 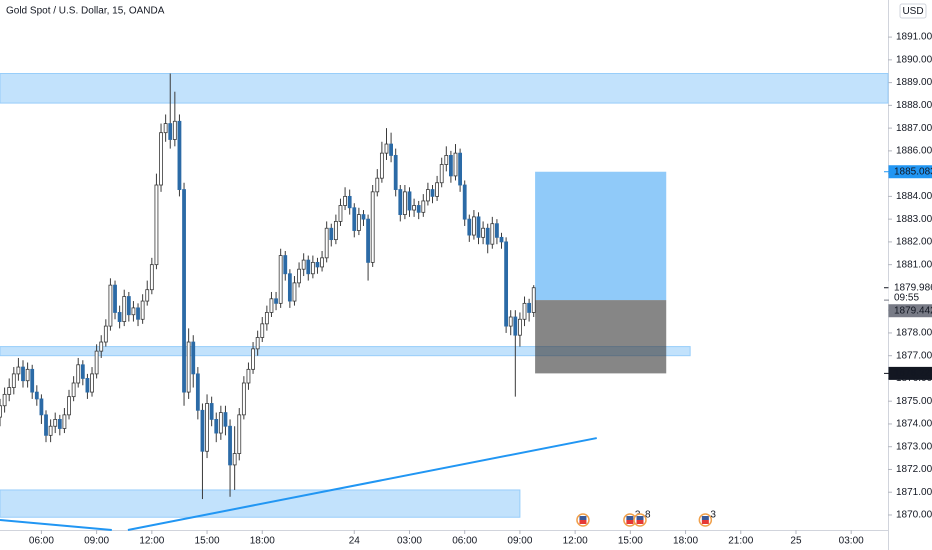 What do you see at coordinates (713, 515) in the screenshot?
I see `event-count: 3` at bounding box center [713, 515].